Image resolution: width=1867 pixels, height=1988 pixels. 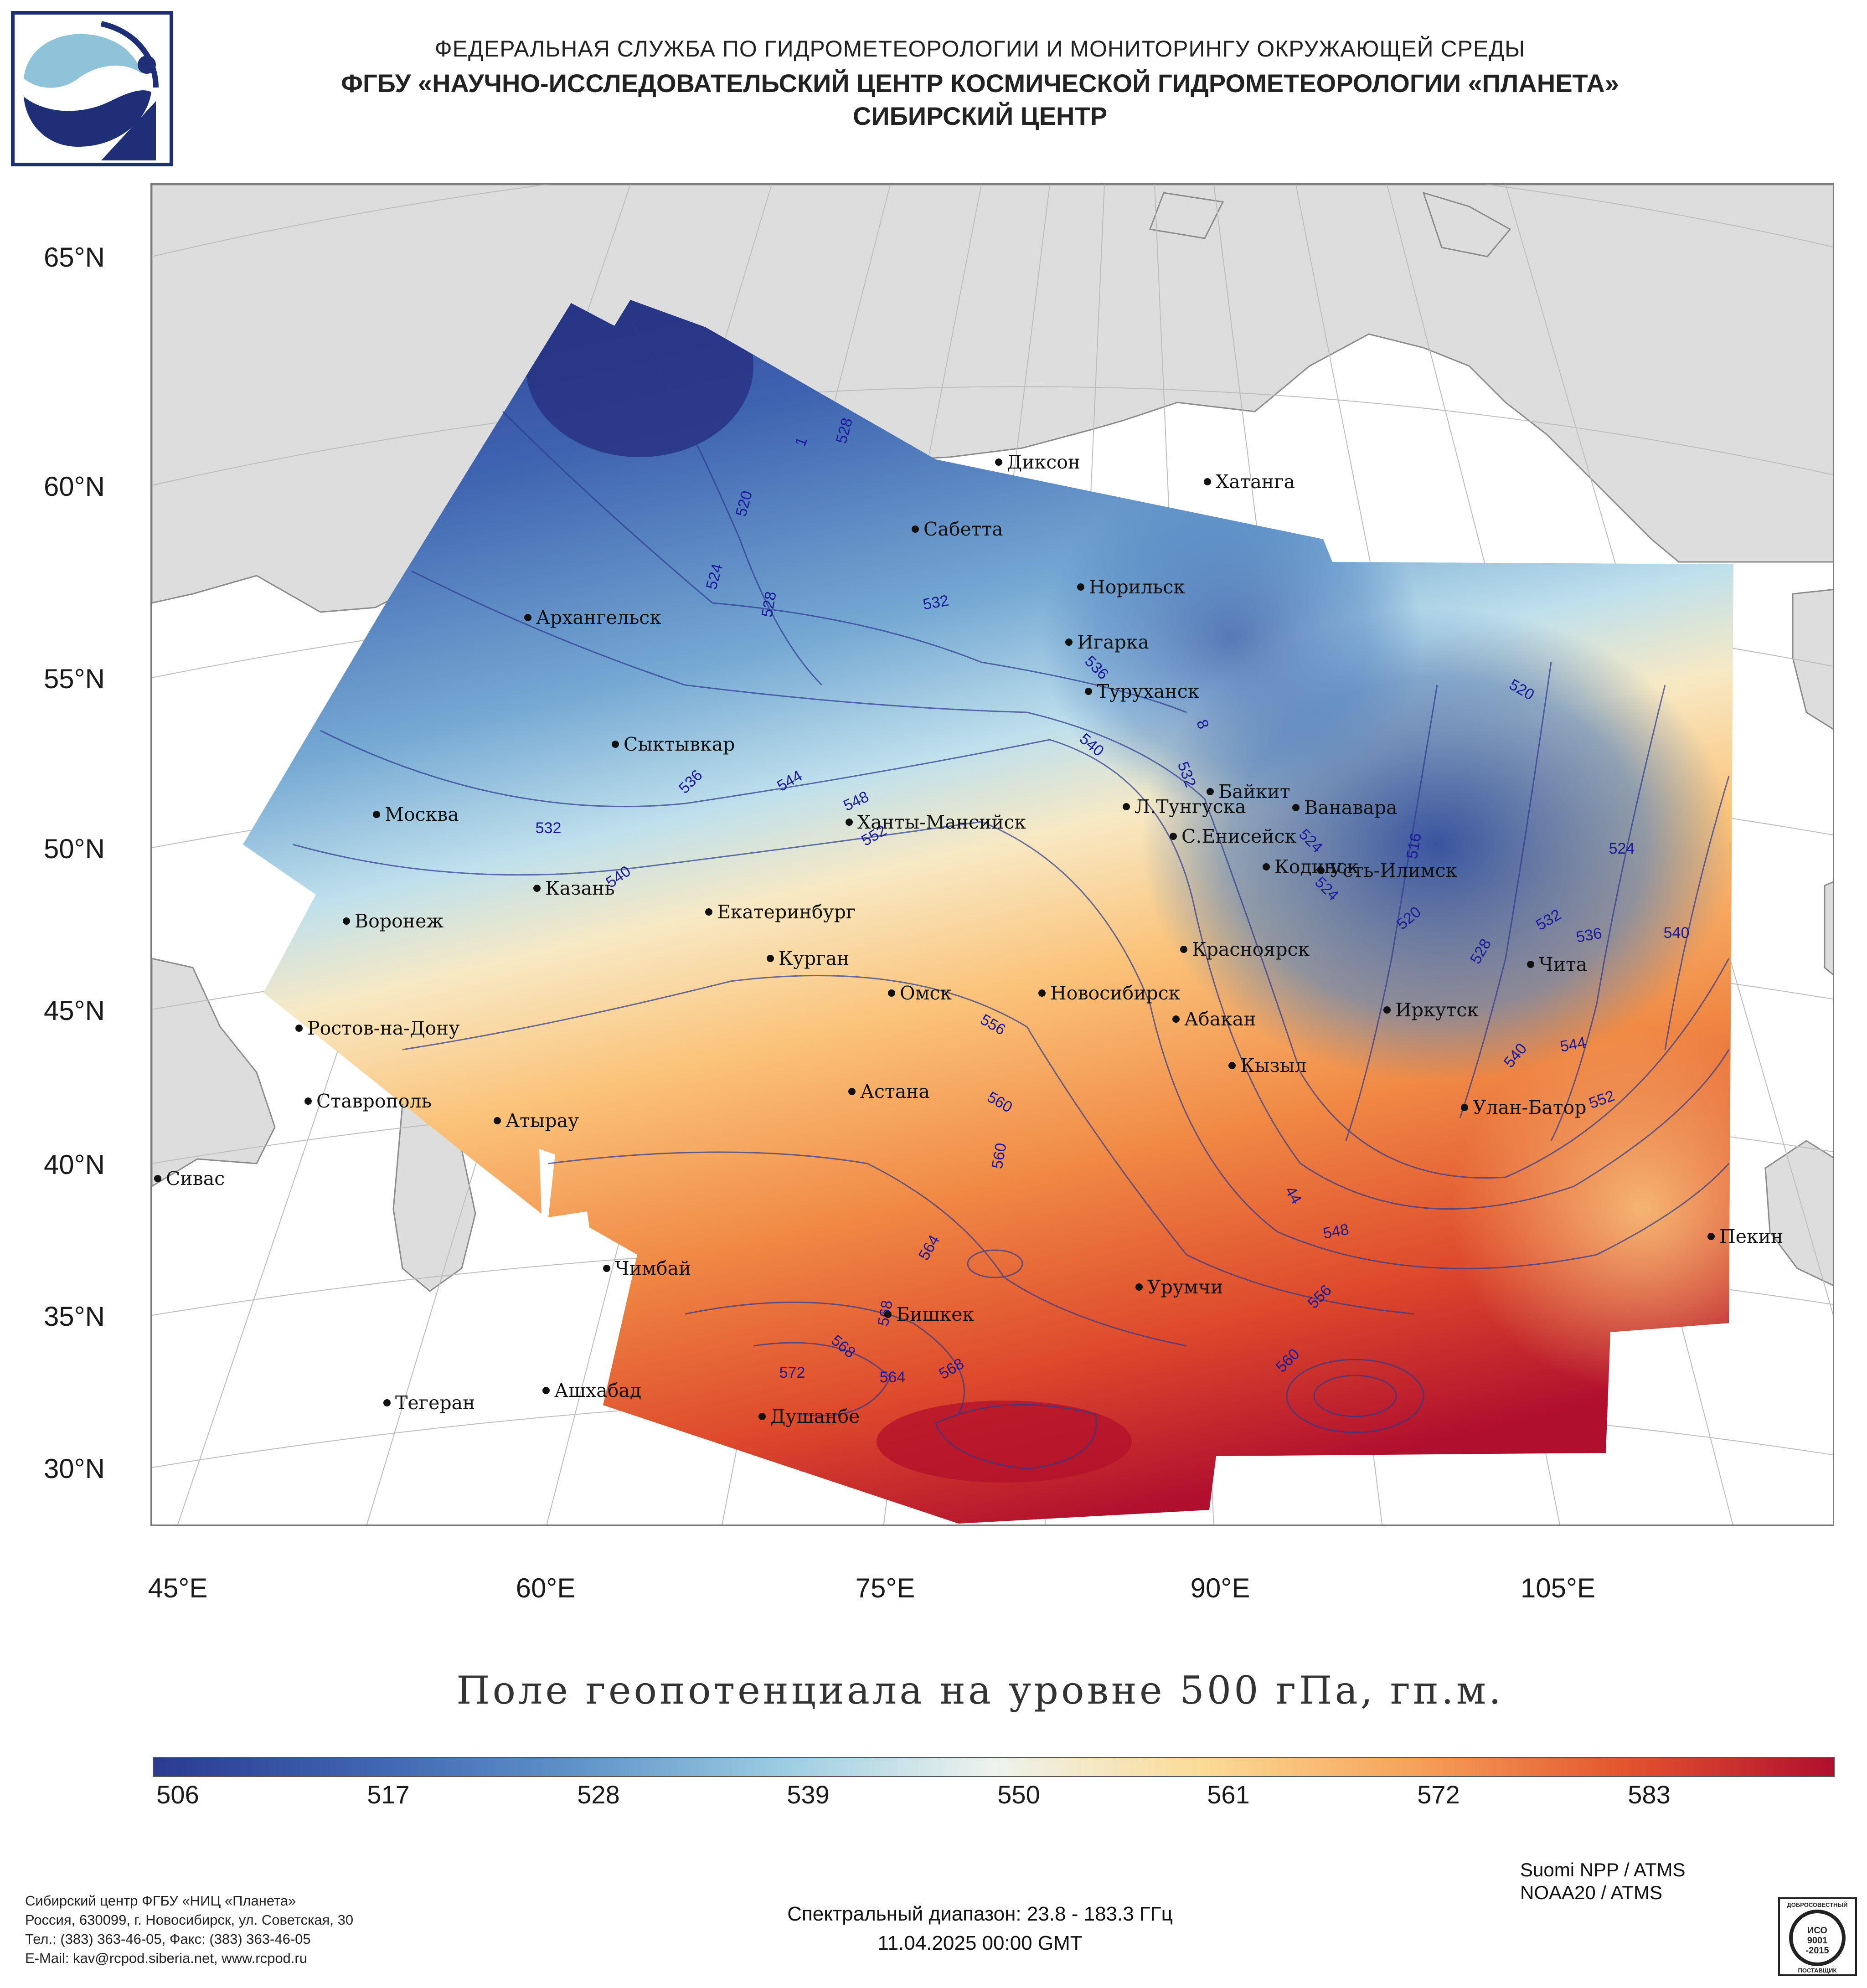 I want to click on lon-label-60: 60°E, so click(x=546, y=1588).